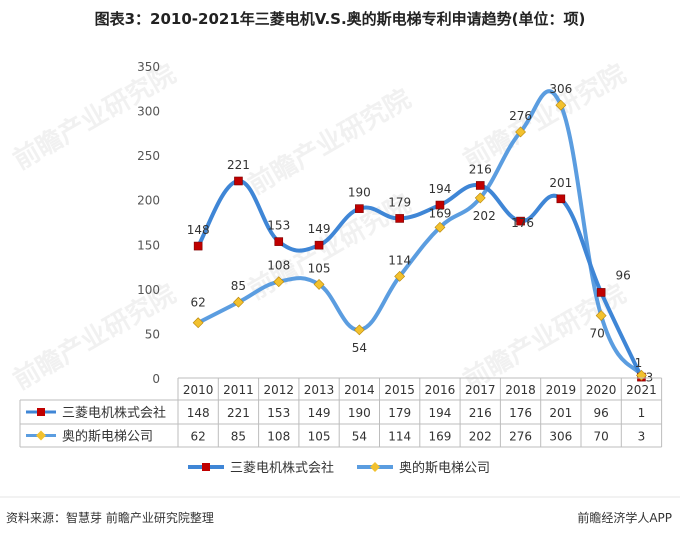  What do you see at coordinates (238, 413) in the screenshot?
I see `table-cell: 221` at bounding box center [238, 413].